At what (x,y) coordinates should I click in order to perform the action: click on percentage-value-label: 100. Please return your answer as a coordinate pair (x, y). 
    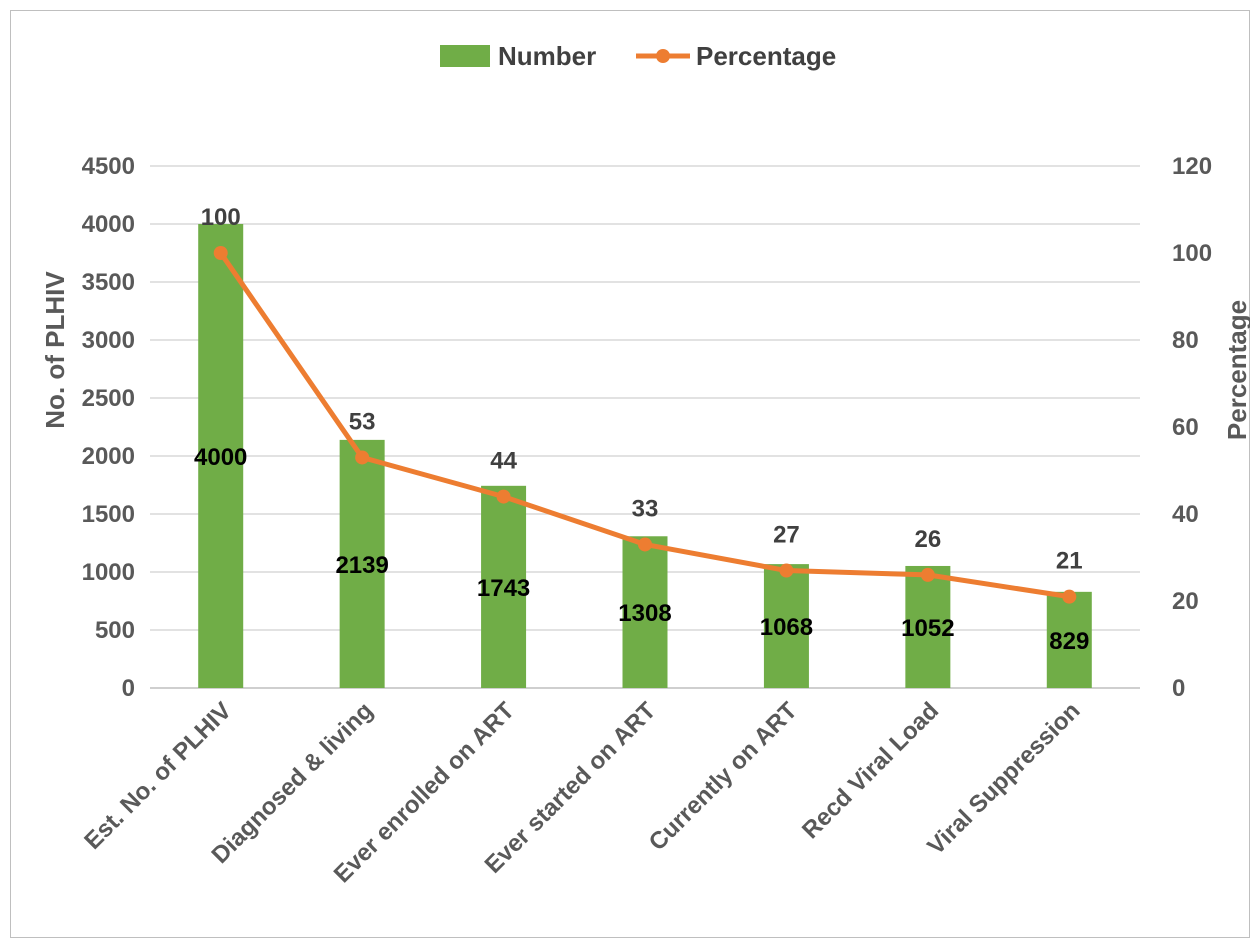
    Looking at the image, I should click on (221, 217).